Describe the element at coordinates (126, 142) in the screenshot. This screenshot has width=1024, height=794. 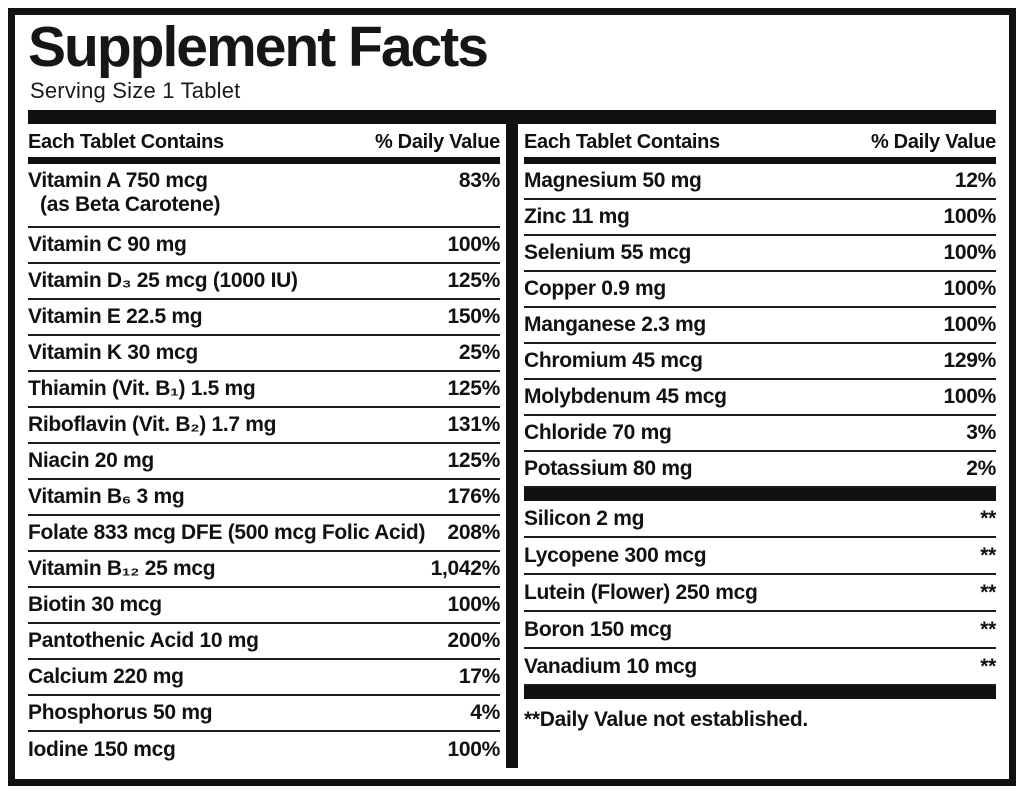
I see `column-header-contains: Each Tablet Contains` at that location.